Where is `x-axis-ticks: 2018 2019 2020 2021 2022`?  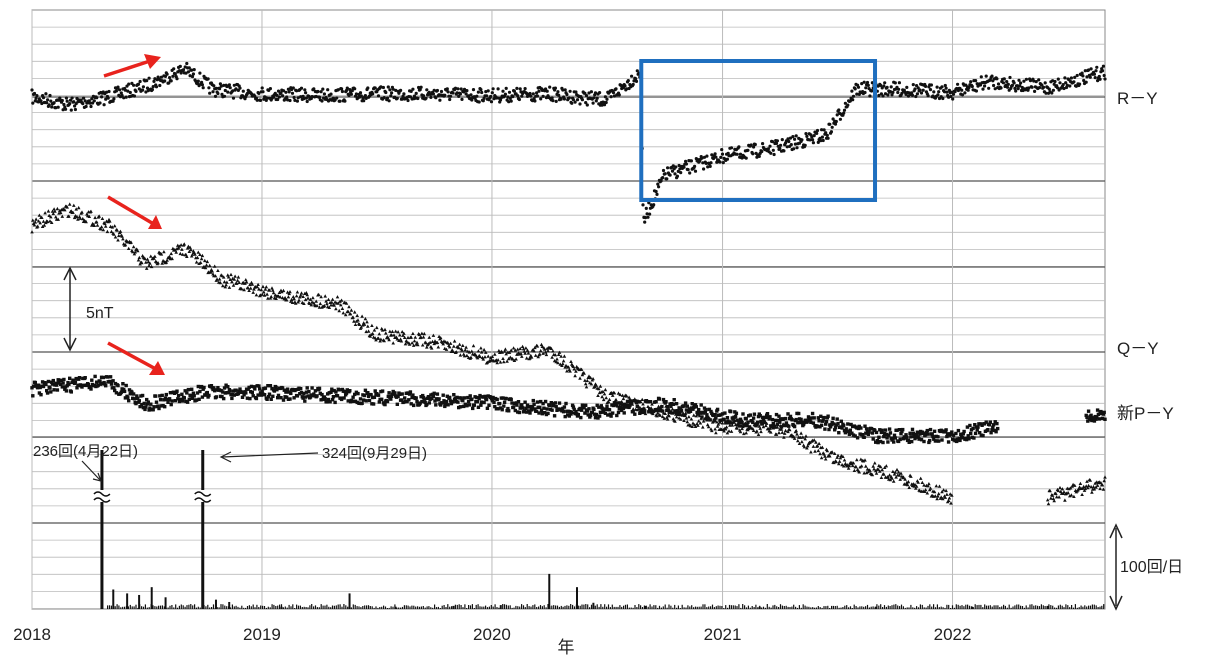
x-axis-ticks: 2018 2019 2020 2021 2022 is located at coordinates (492, 634).